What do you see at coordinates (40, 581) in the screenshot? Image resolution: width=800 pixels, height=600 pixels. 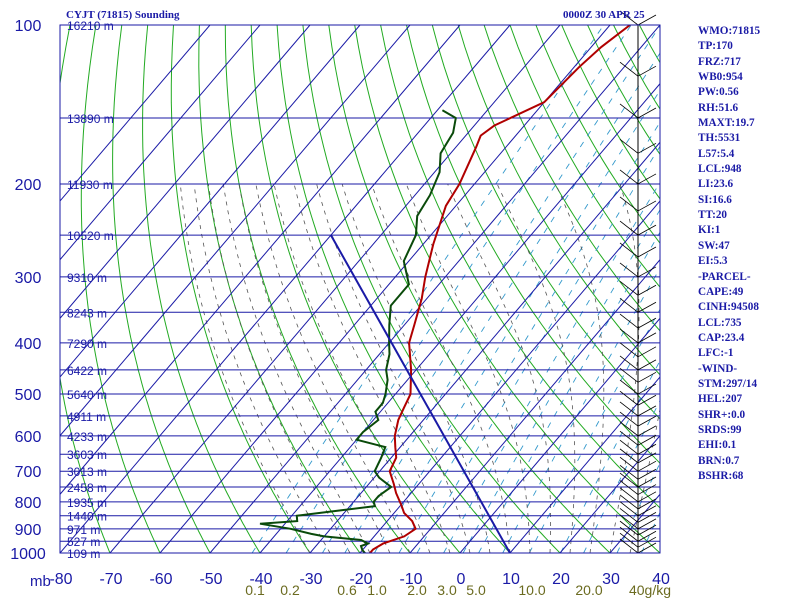 I see `pressure-axis-label: mb` at bounding box center [40, 581].